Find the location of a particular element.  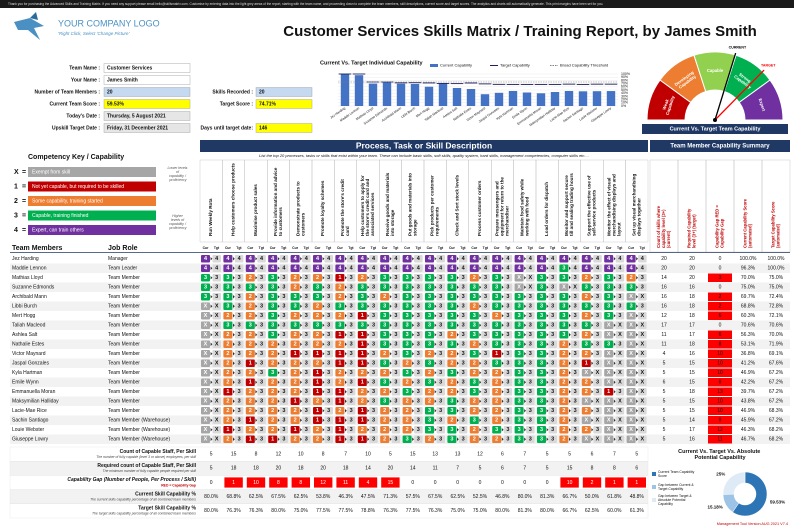

totals-value: 8 is located at coordinates (614, 469).